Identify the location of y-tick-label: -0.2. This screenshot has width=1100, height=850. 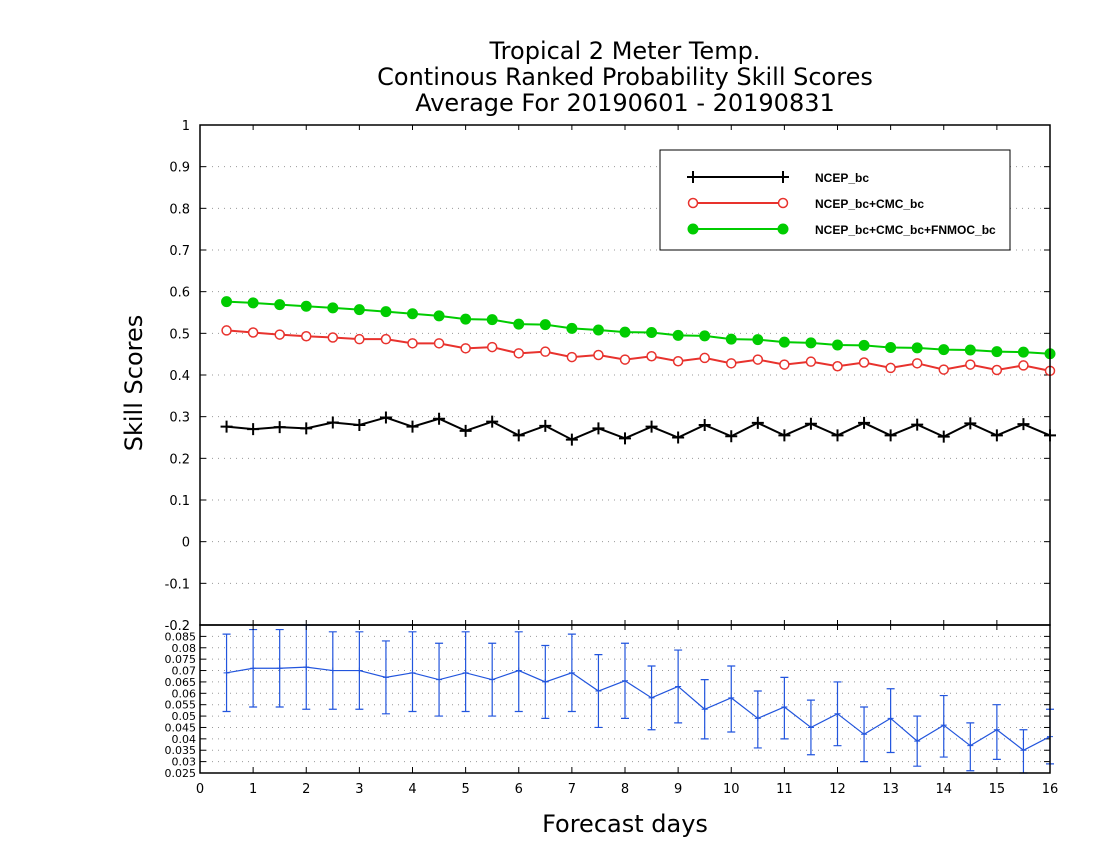
(177, 626).